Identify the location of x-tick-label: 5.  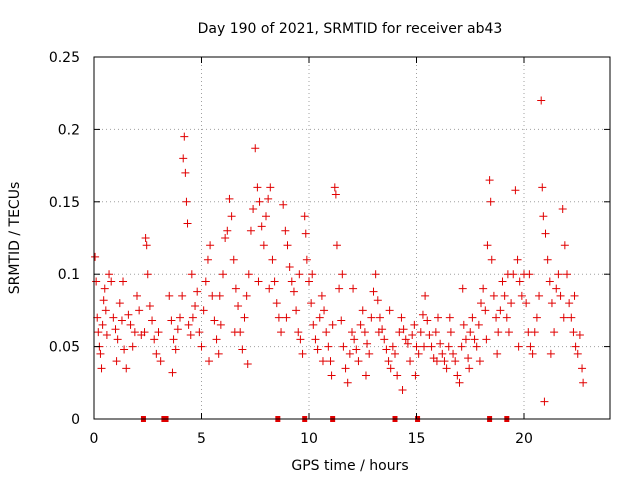
(201, 439).